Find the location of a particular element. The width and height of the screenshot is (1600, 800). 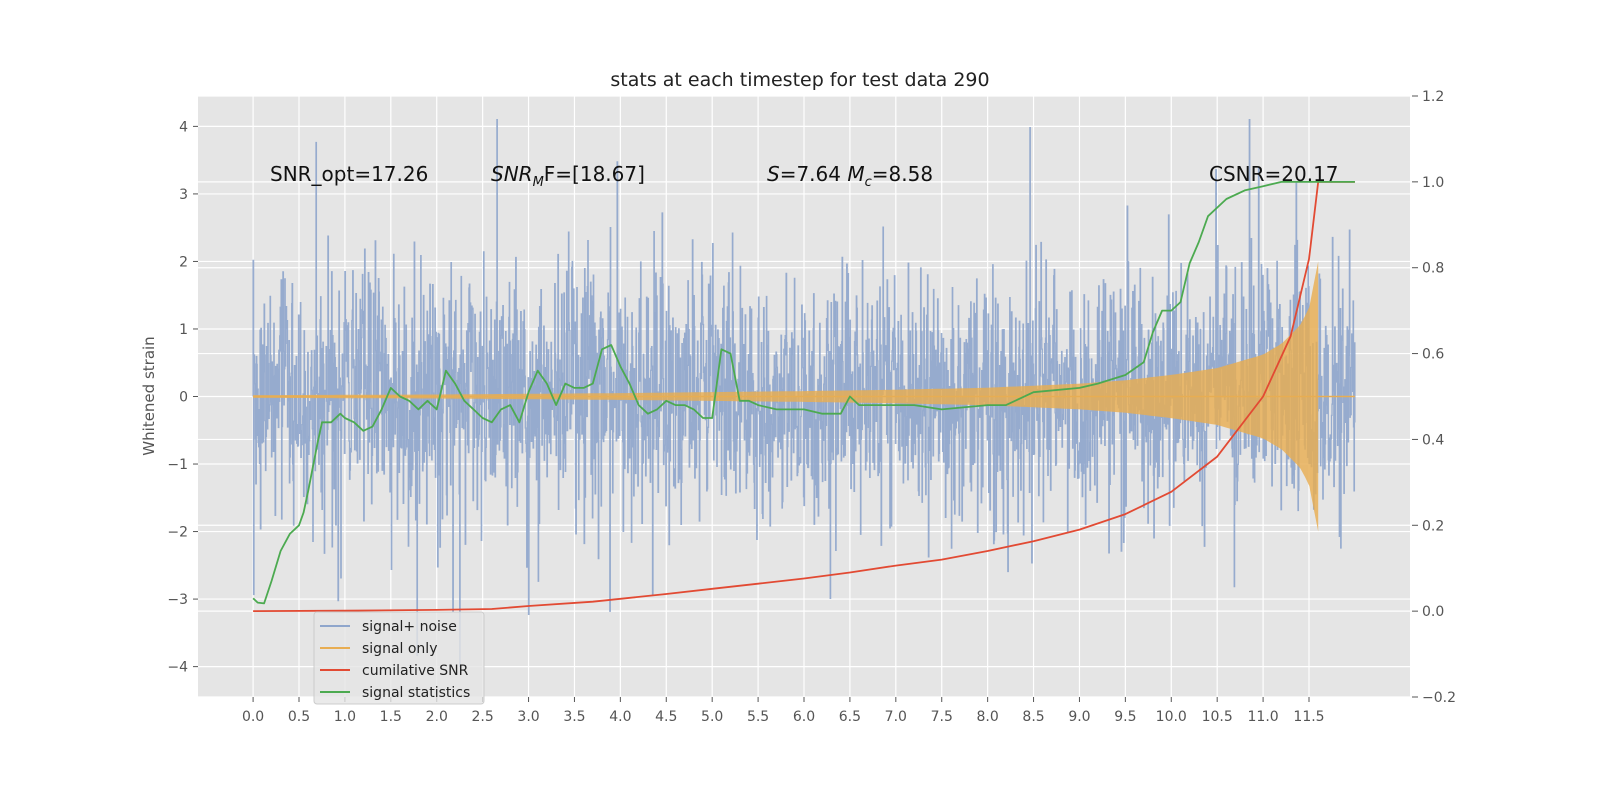

x-tick-label: 7.0 is located at coordinates (896, 717).